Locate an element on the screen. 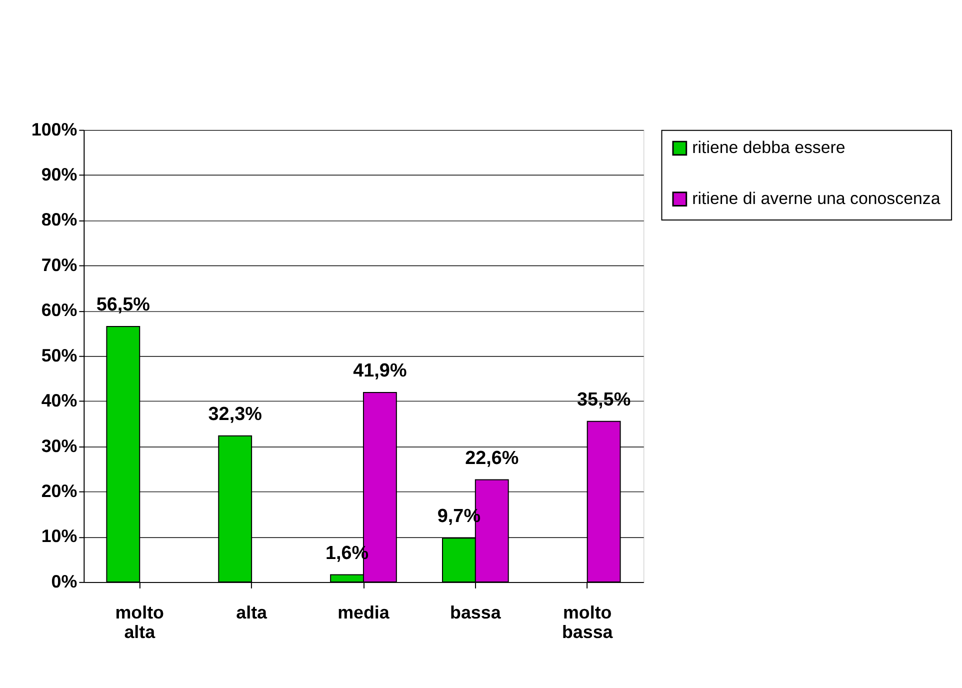  y-tick-label: 100% is located at coordinates (54, 129).